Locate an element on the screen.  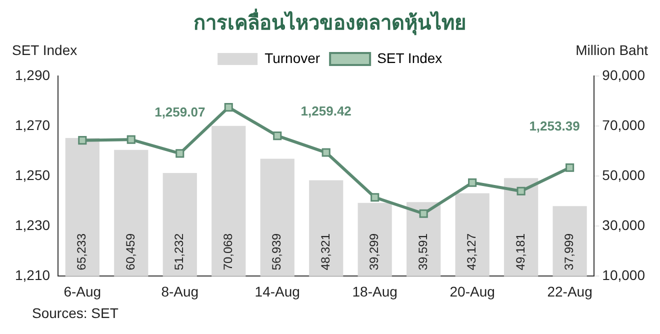
y-tick-label: 1,210 is located at coordinates (32, 275).